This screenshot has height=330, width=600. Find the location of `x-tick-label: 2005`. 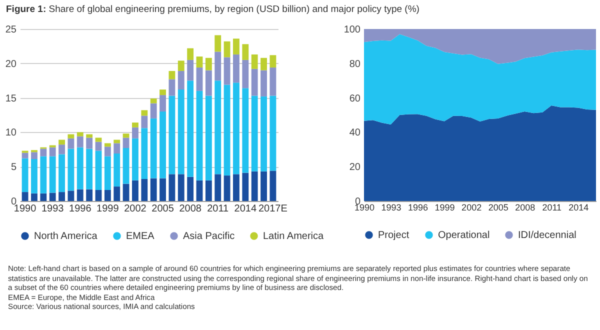

x-tick-label: 2005 is located at coordinates (498, 207).